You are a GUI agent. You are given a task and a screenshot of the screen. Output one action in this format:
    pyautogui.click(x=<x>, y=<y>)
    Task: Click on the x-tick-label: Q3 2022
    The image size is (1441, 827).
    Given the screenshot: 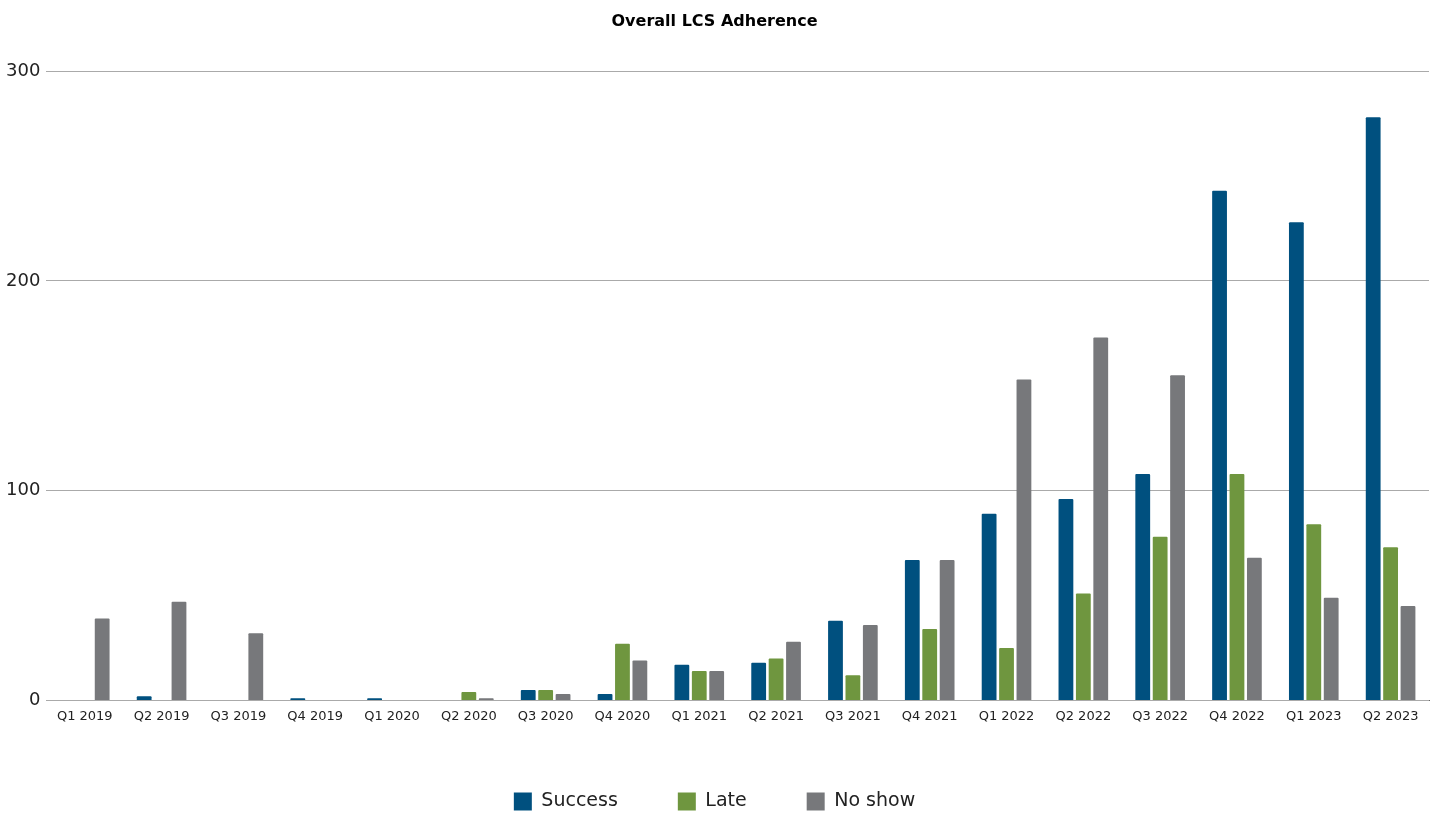 What is the action you would take?
    pyautogui.click(x=1160, y=715)
    